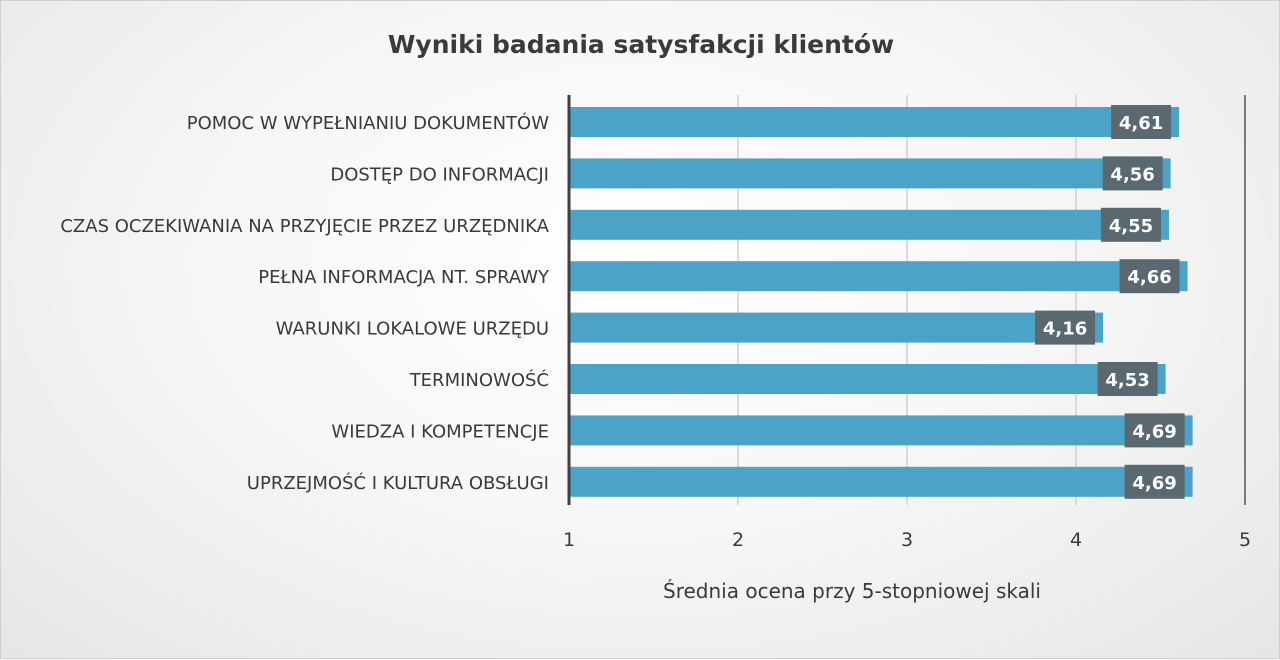  Describe the element at coordinates (368, 123) in the screenshot. I see `category-label: POMOC W WYPEŁNIANIU DOKUMENTÓW` at that location.